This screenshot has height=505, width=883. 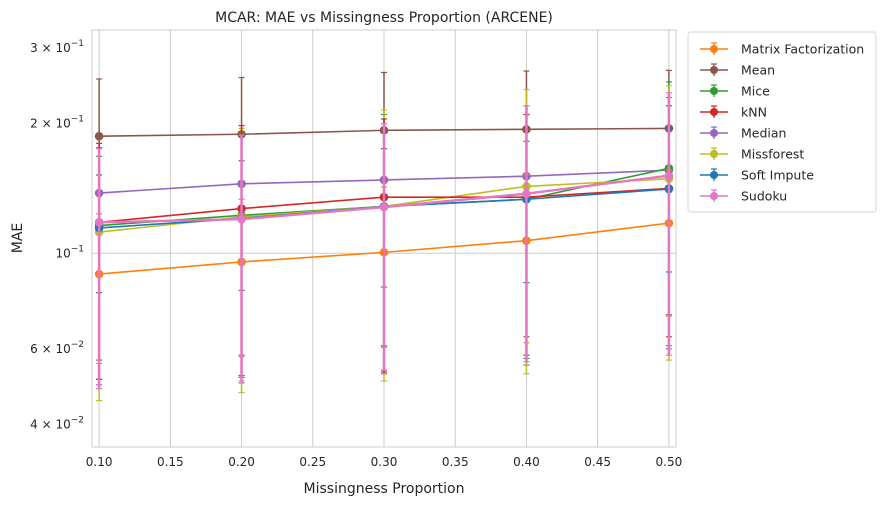 What do you see at coordinates (597, 462) in the screenshot?
I see `x-tick-label: 0.45` at bounding box center [597, 462].